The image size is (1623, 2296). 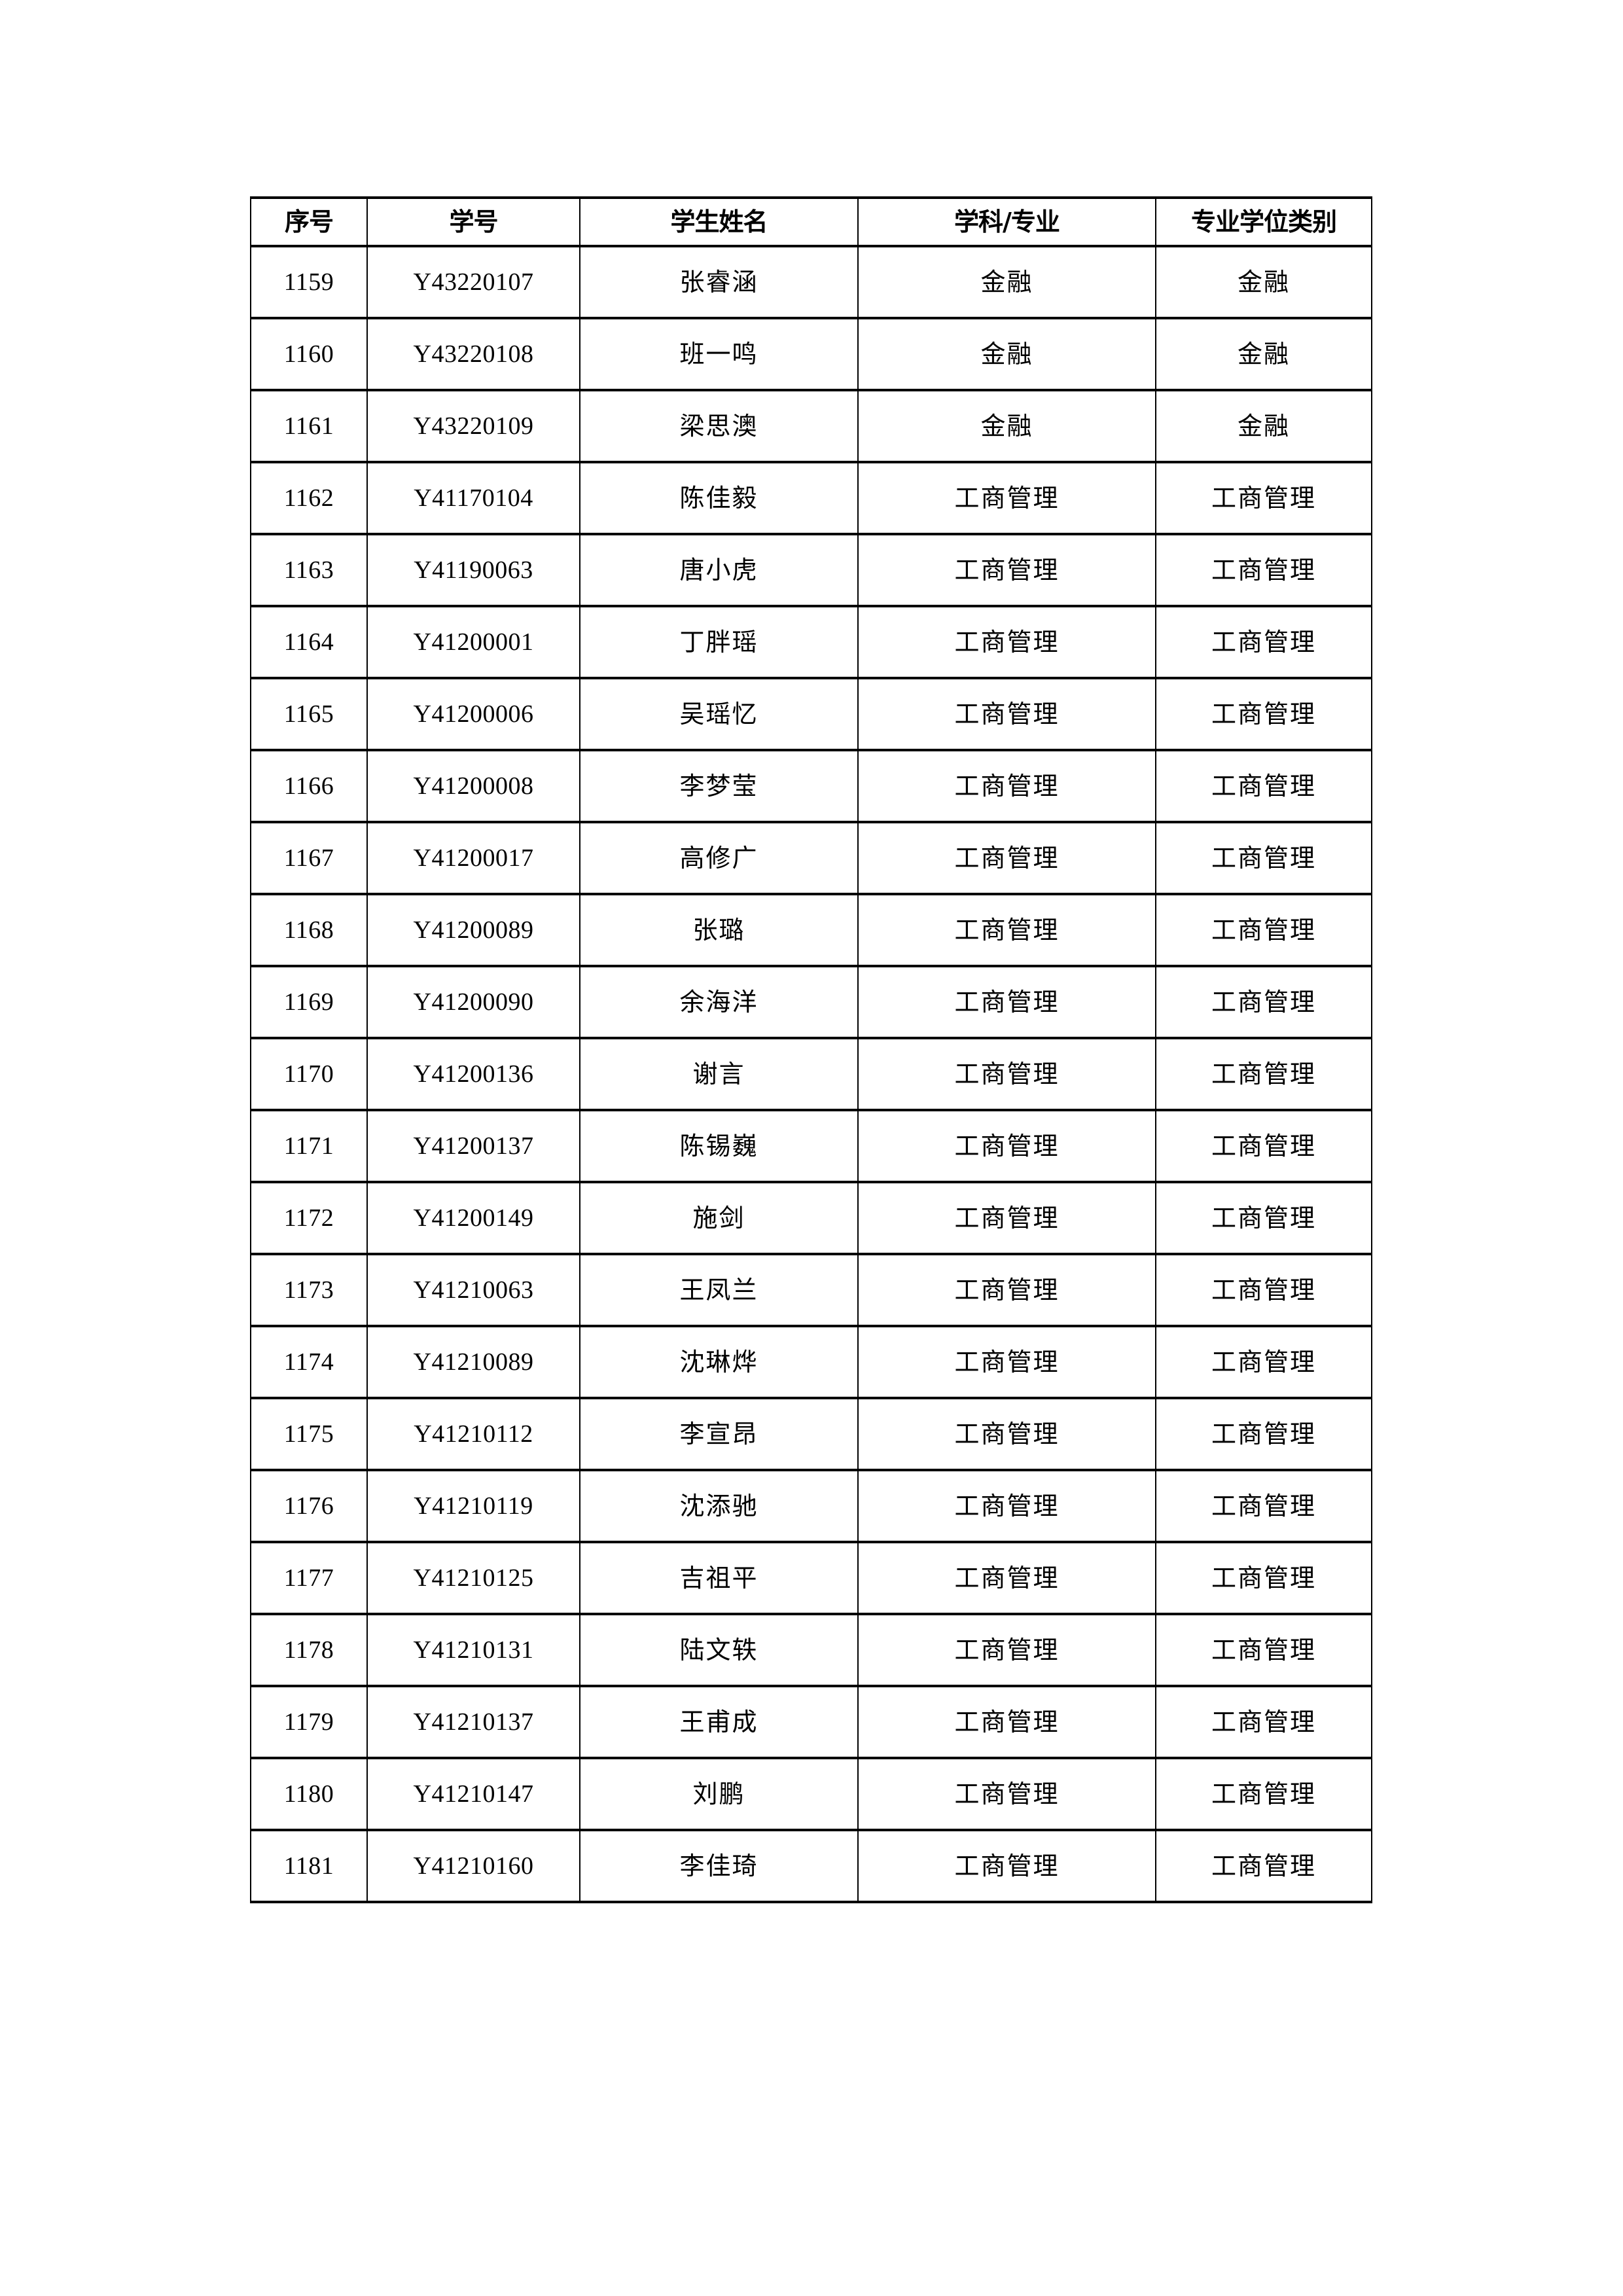 I want to click on table-row: 1169 Y41200090 余海洋 工商管理 工商管理, so click(x=811, y=1002).